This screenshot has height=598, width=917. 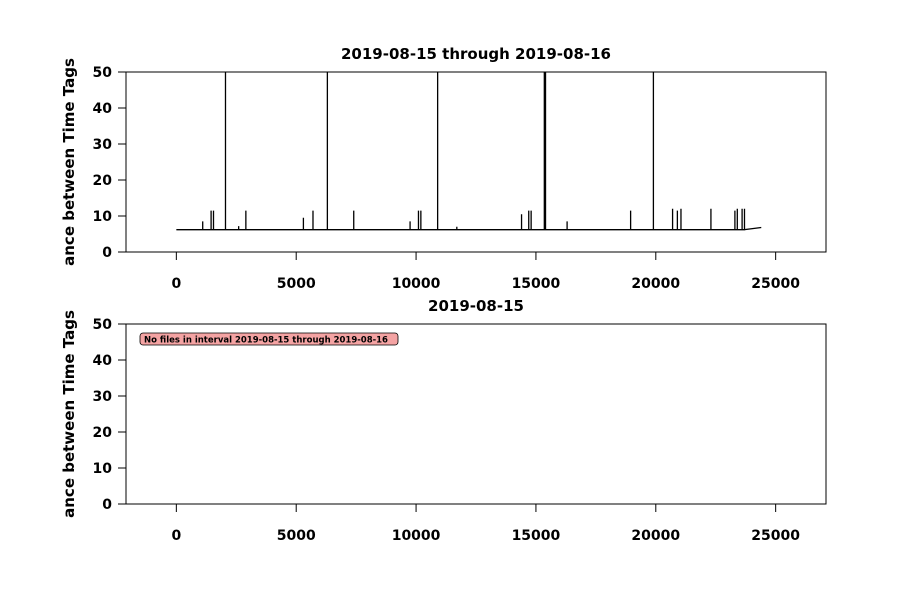 I want to click on annotation-box, so click(x=269, y=339).